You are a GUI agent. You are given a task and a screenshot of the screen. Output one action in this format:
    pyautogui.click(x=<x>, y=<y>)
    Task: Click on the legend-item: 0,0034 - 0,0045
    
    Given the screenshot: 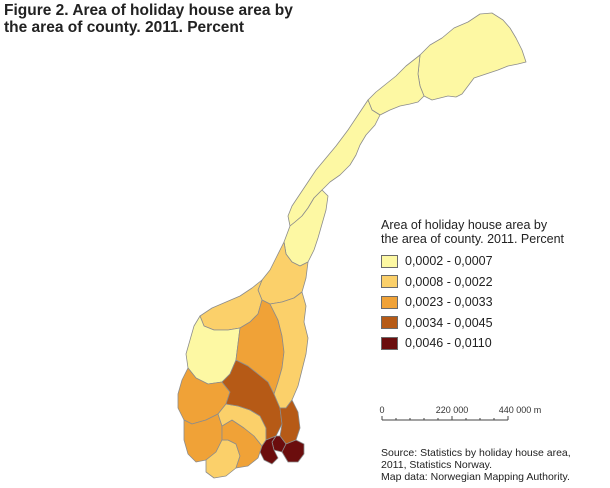 What is the action you would take?
    pyautogui.click(x=493, y=323)
    